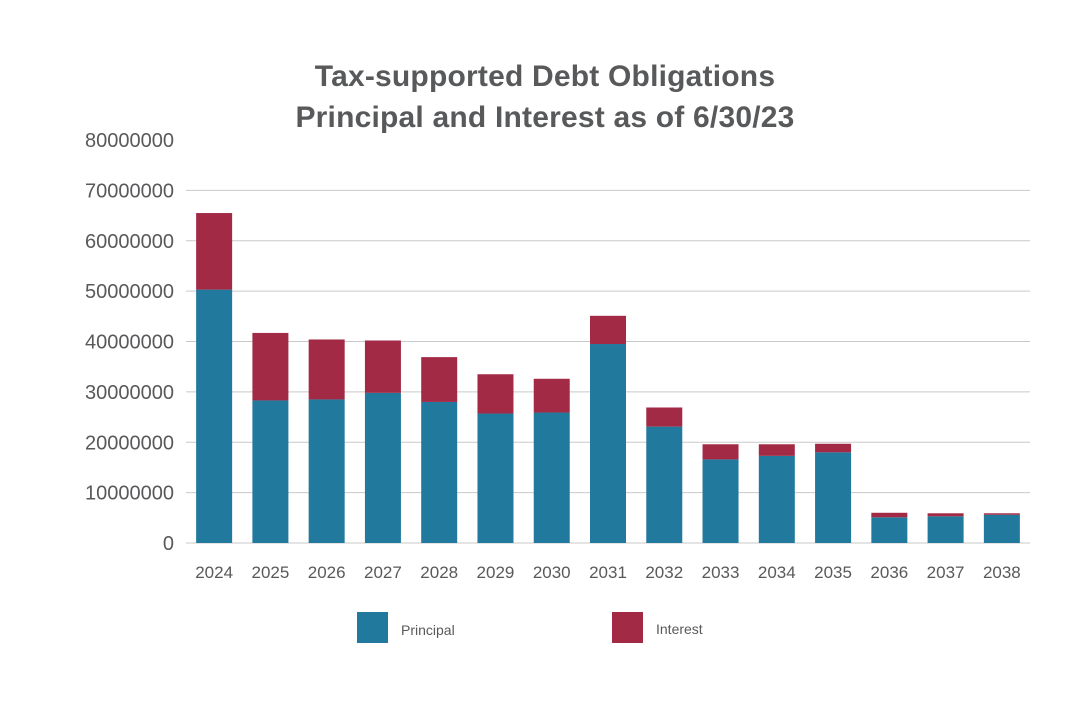 Image resolution: width=1090 pixels, height=704 pixels. Describe the element at coordinates (664, 572) in the screenshot. I see `x-tick-label: 2032` at that location.